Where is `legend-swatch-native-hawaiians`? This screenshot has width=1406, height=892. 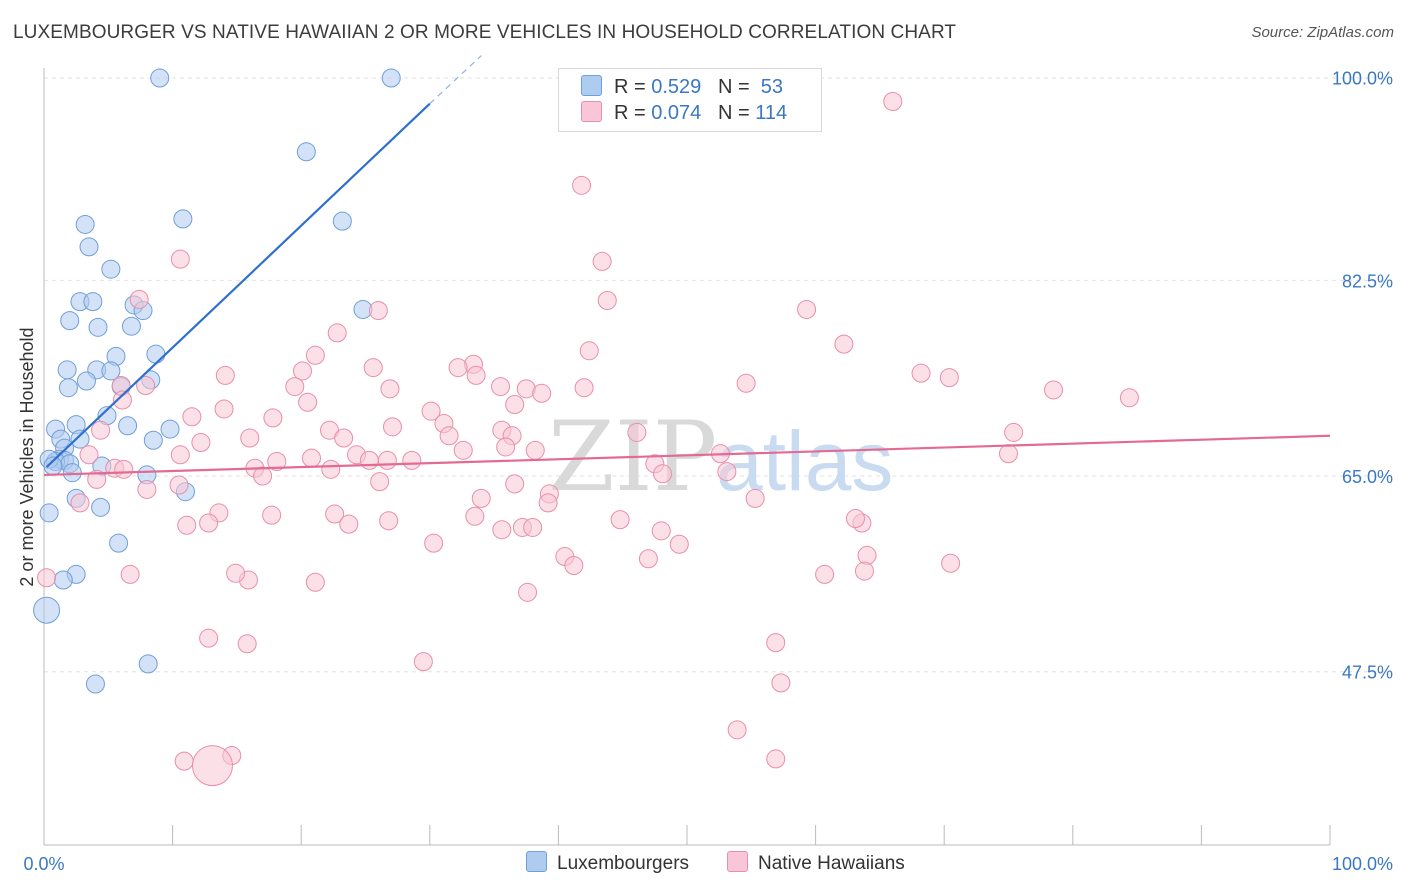 legend-swatch-native-hawaiians is located at coordinates (591, 111).